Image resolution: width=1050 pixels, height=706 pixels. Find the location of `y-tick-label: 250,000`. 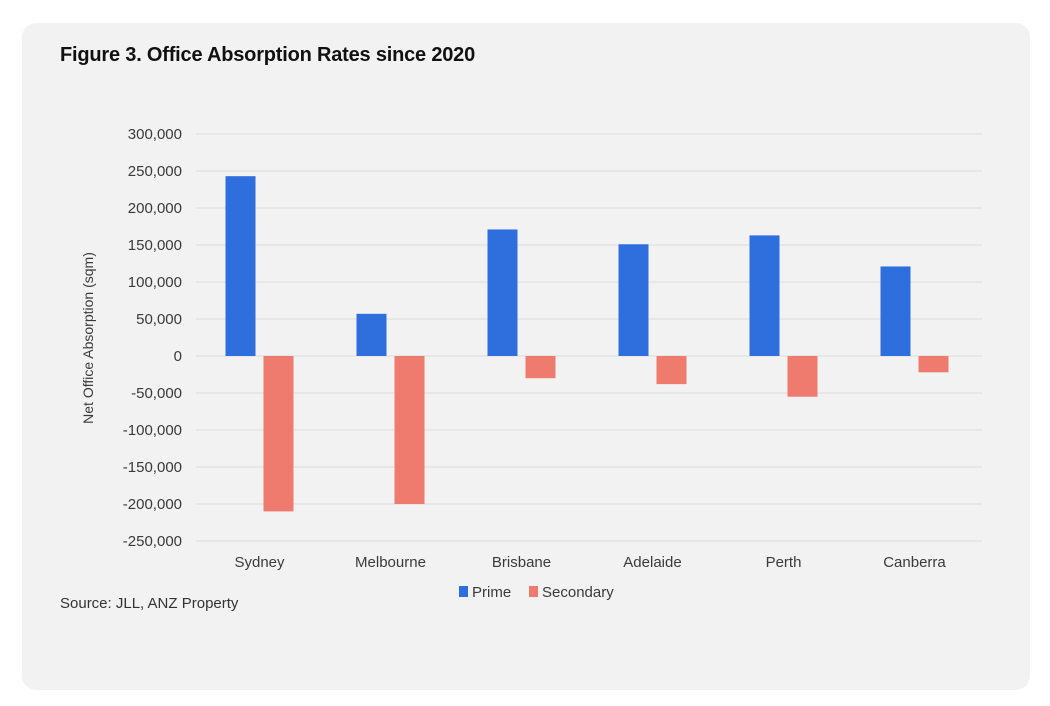

y-tick-label: 250,000 is located at coordinates (155, 171).